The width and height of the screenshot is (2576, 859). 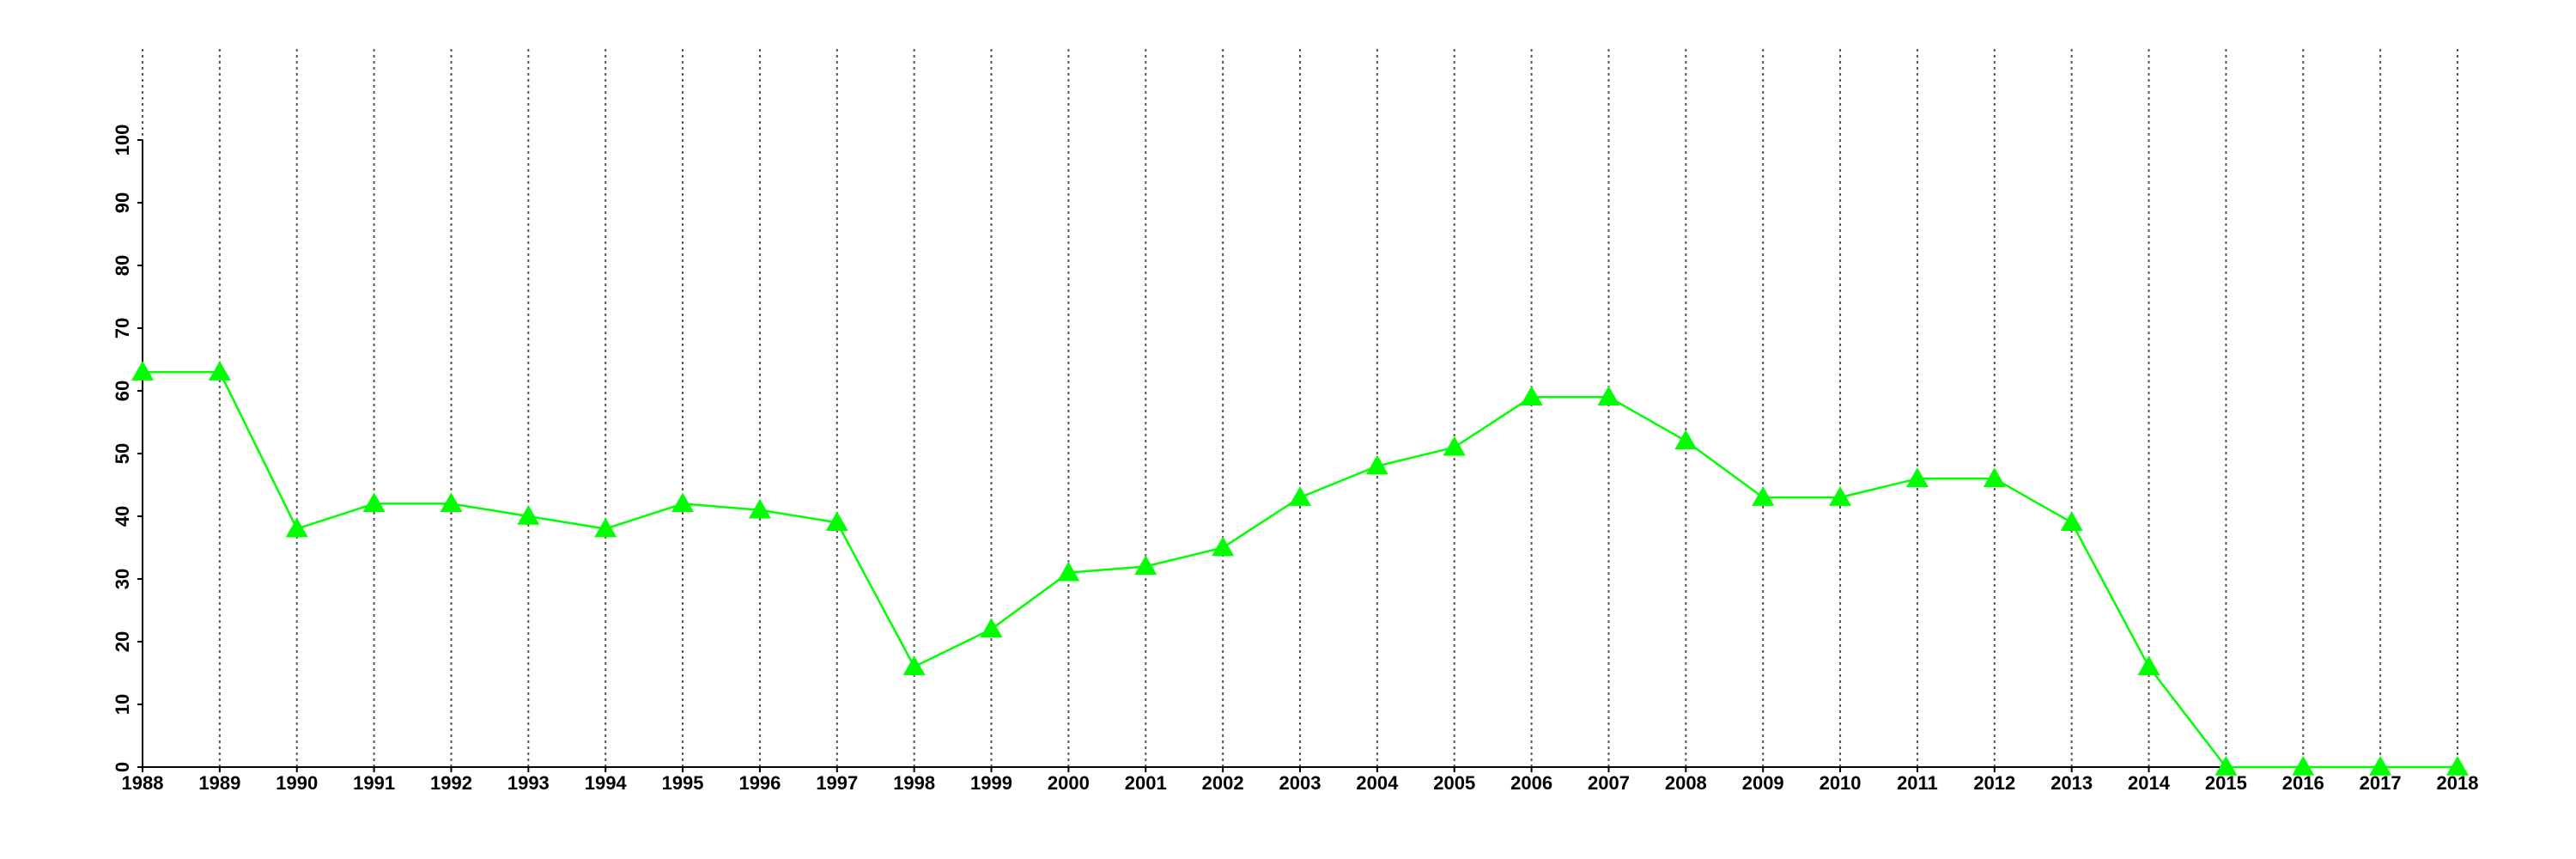 What do you see at coordinates (1763, 783) in the screenshot?
I see `x-tick-label: 2009` at bounding box center [1763, 783].